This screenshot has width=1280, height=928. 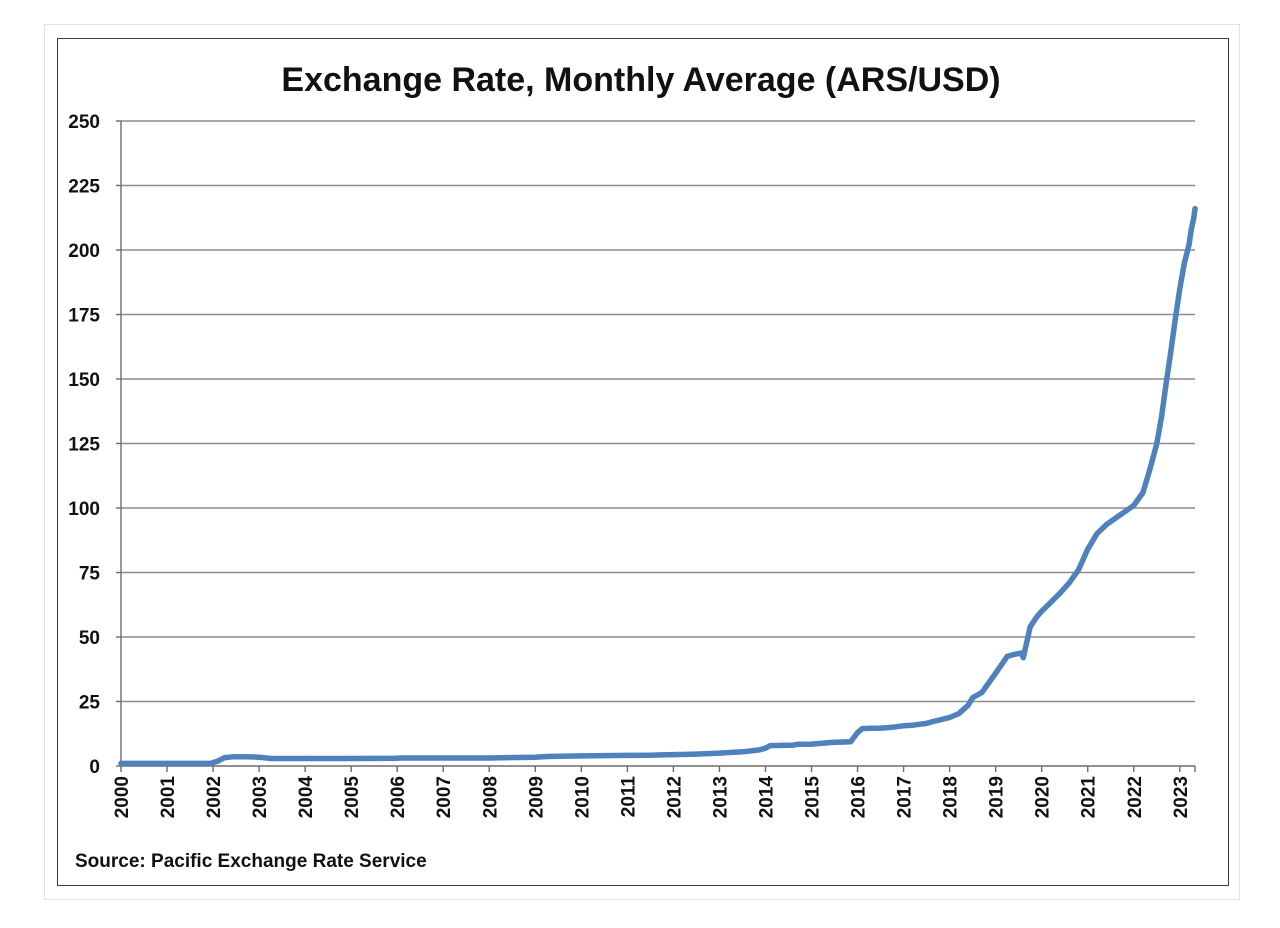 I want to click on x-tick-label: 2001, so click(x=168, y=797).